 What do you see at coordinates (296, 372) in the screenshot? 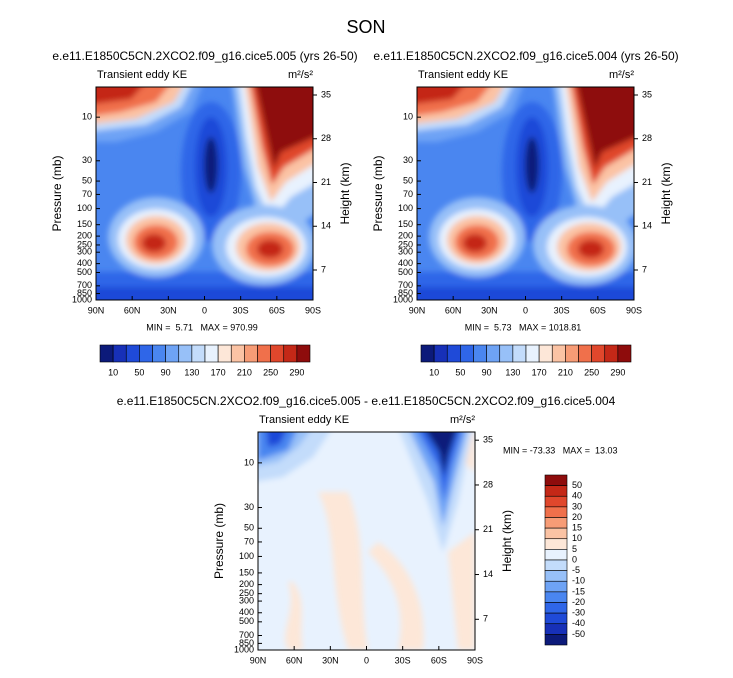
I see `colorbar-label: 290` at bounding box center [296, 372].